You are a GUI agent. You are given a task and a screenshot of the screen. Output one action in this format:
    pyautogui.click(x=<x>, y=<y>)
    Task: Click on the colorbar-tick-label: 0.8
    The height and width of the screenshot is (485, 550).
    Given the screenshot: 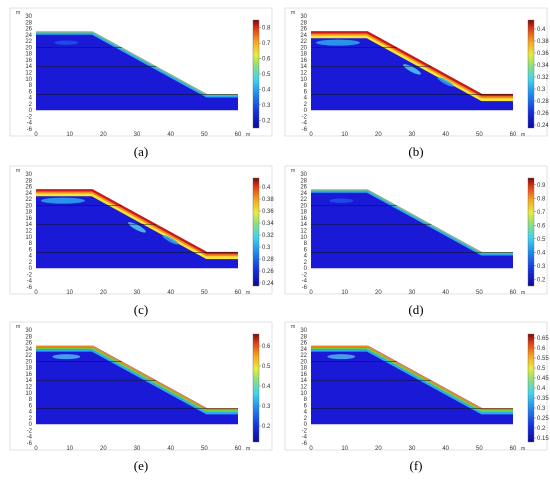 What is the action you would take?
    pyautogui.click(x=541, y=199)
    